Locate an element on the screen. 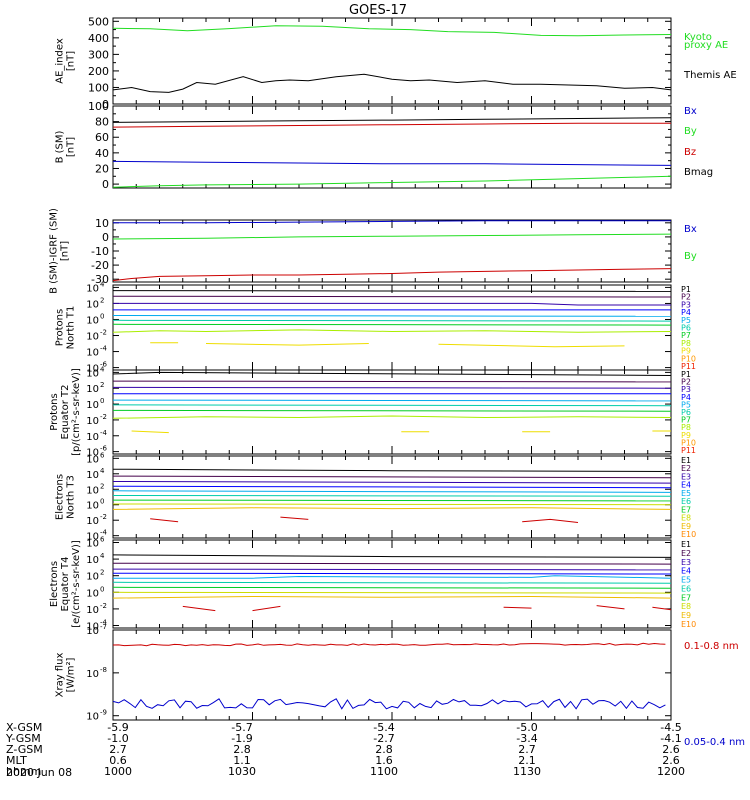 The height and width of the screenshot is (800, 750). panel-frame is located at coordinates (392, 497).